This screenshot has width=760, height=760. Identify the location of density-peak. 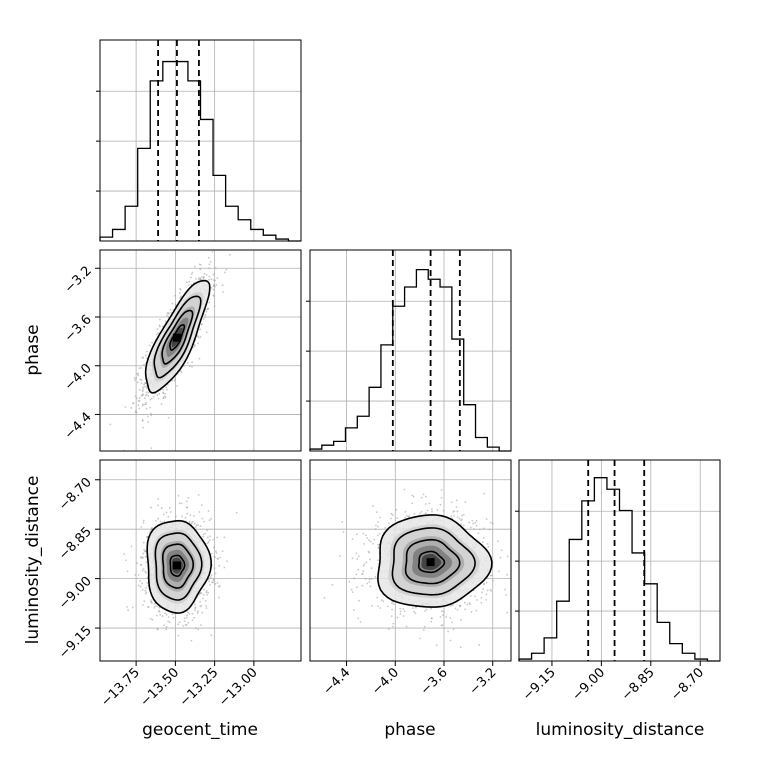
(176, 337).